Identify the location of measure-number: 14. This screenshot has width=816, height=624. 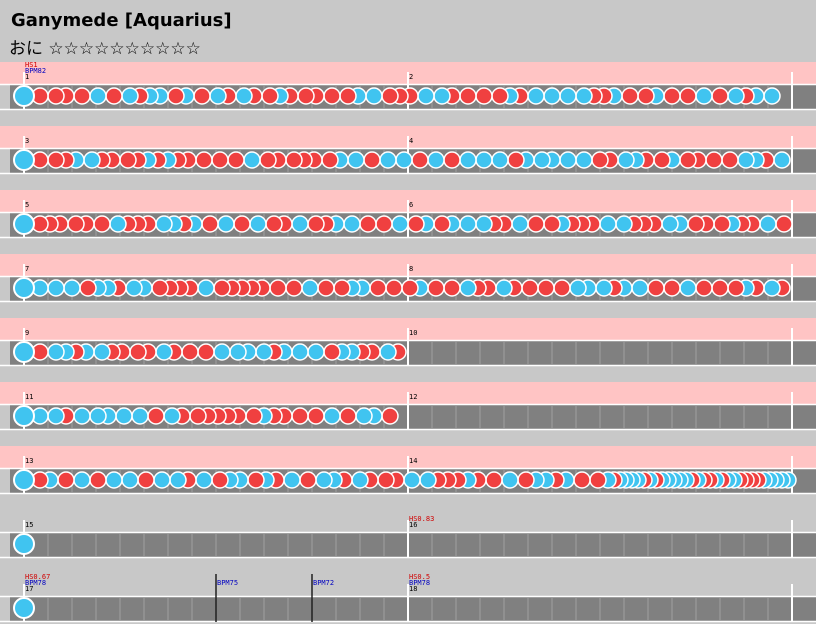
(413, 461).